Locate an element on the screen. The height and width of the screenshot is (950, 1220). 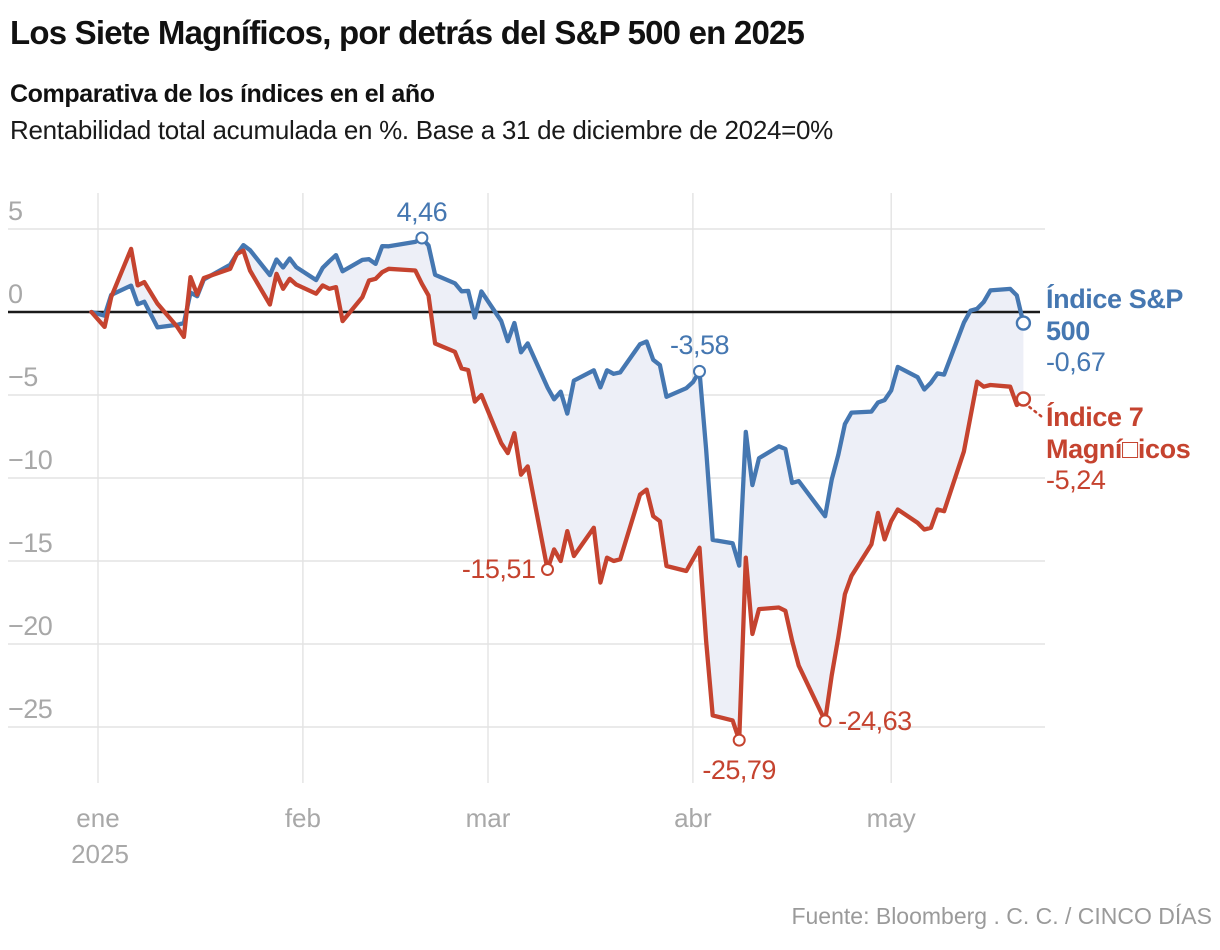
x-axis-tick-label: ene is located at coordinates (98, 818).